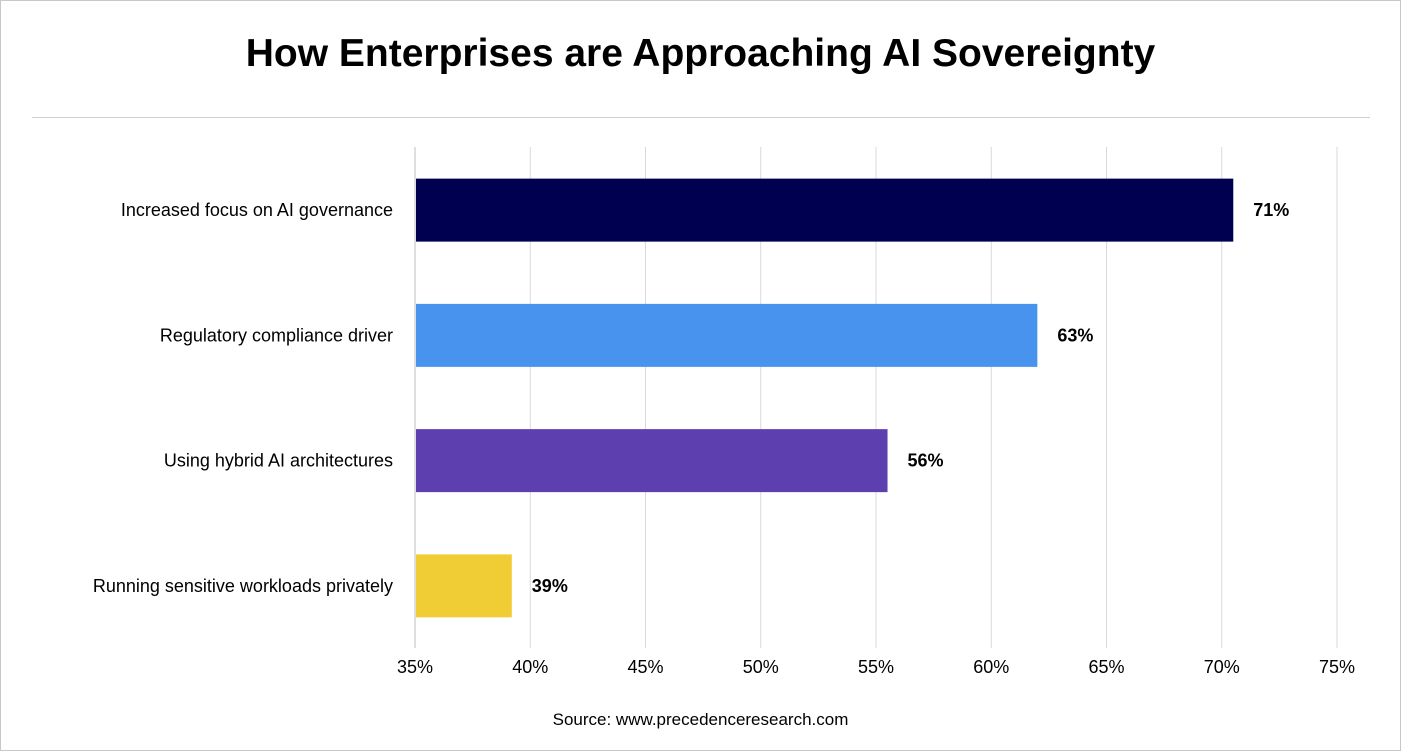 The width and height of the screenshot is (1401, 751). I want to click on x-tick-label: 45%, so click(645, 667).